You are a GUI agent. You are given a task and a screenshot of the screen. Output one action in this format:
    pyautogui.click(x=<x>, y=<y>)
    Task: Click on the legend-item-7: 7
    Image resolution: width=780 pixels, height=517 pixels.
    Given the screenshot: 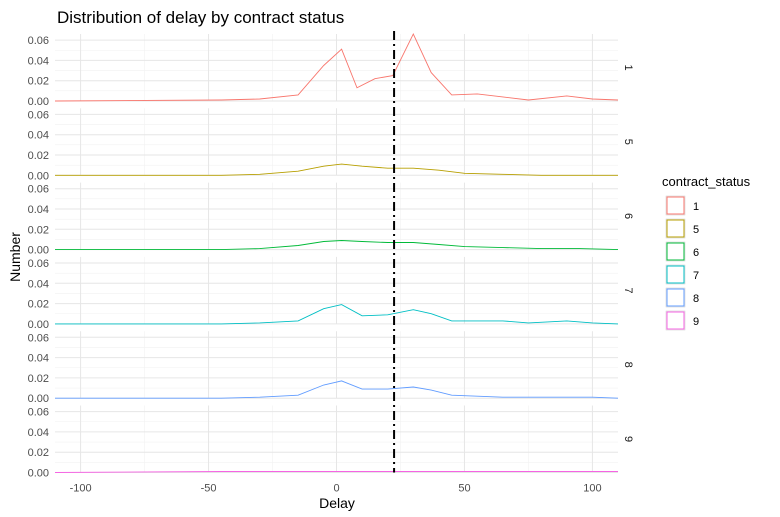 What is the action you would take?
    pyautogui.click(x=682, y=274)
    